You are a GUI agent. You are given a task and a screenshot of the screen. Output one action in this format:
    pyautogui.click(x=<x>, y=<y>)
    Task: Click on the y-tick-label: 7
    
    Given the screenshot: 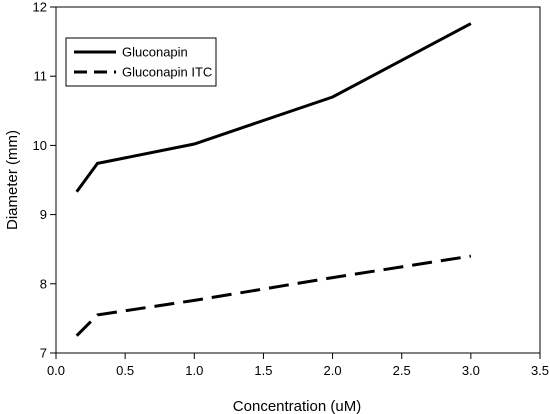 What is the action you would take?
    pyautogui.click(x=43, y=353)
    